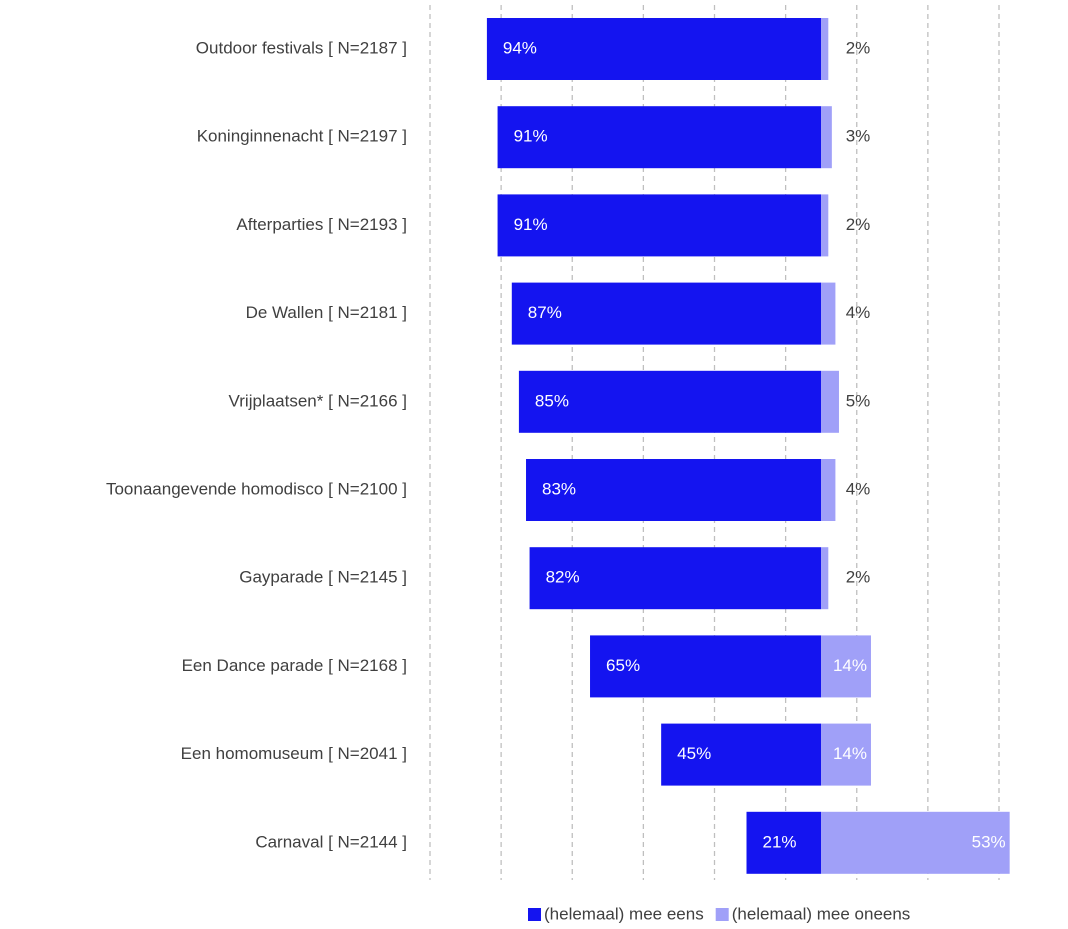 The image size is (1068, 929). Describe the element at coordinates (301, 47) in the screenshot. I see `category-label: Outdoor festivals [ N=2187 ]` at that location.